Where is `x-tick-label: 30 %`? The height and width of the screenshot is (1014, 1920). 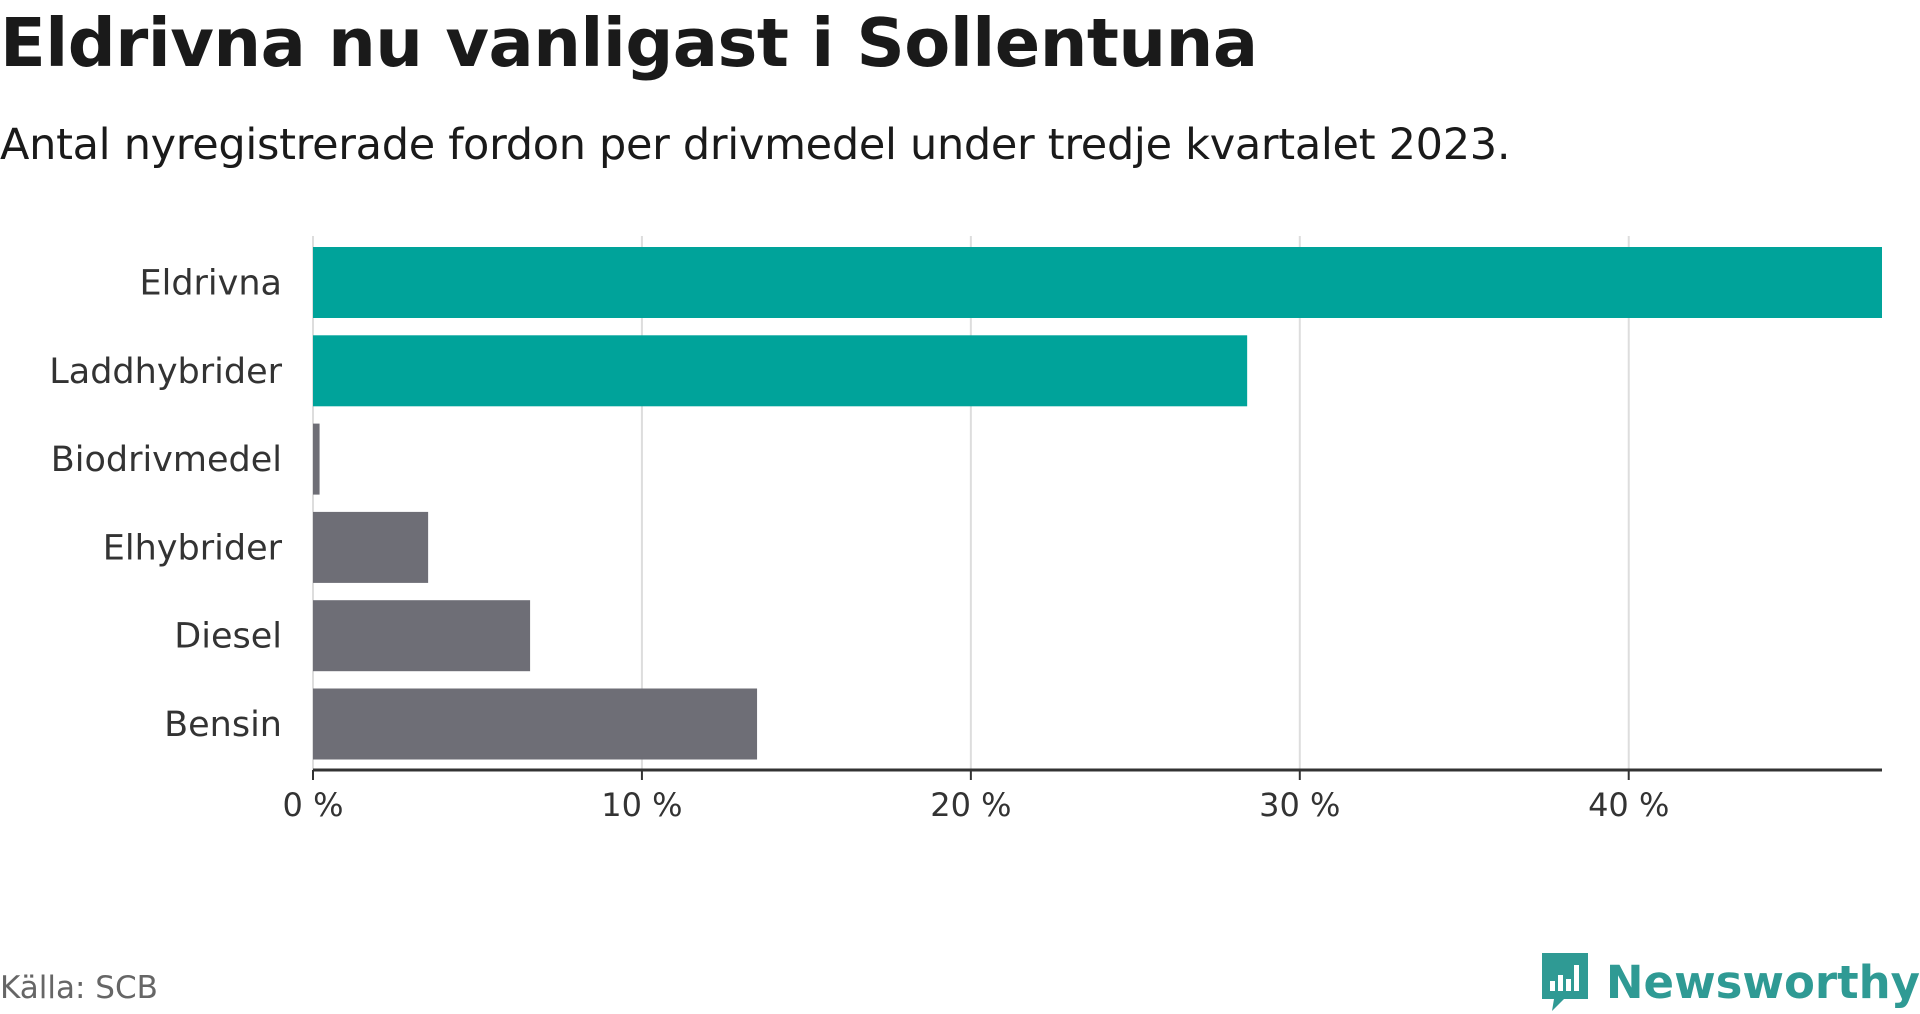 x-tick-label: 30 % is located at coordinates (1299, 805).